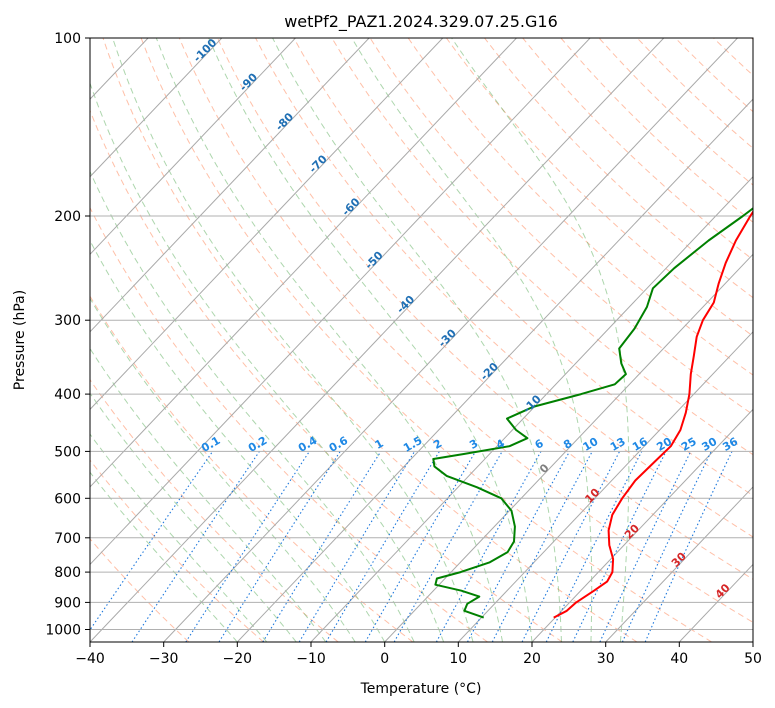 The height and width of the screenshot is (708, 775). Describe the element at coordinates (606, 659) in the screenshot. I see `x-tick-label: 30` at that location.